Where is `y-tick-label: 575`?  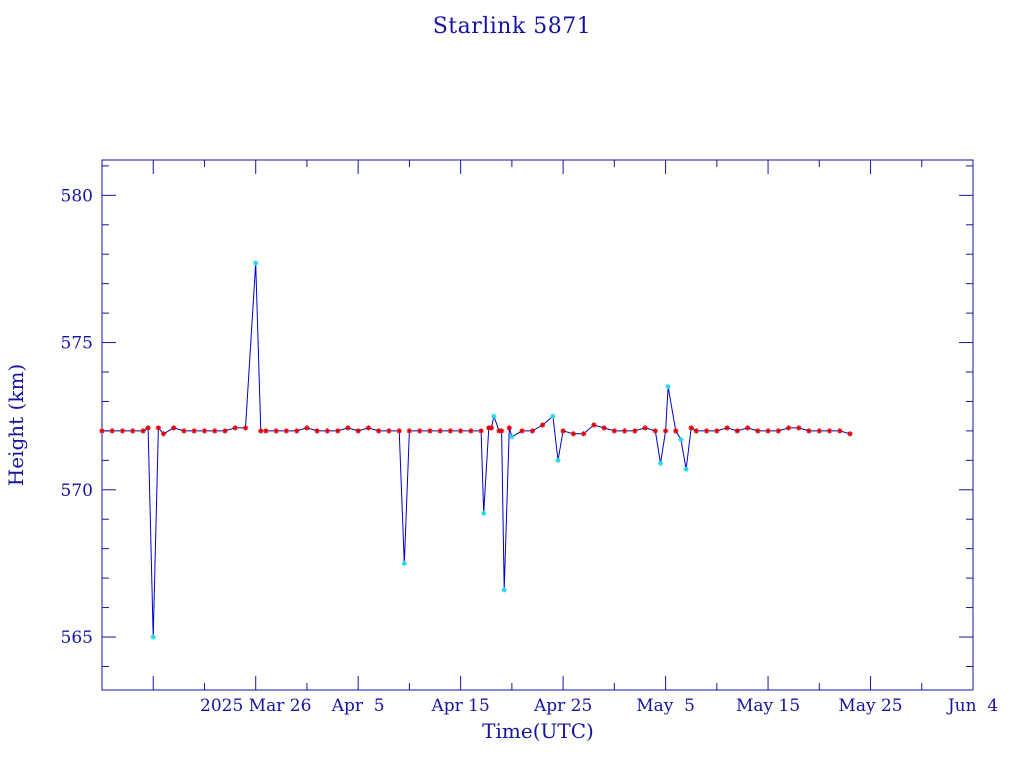
y-tick-label: 575 is located at coordinates (77, 344).